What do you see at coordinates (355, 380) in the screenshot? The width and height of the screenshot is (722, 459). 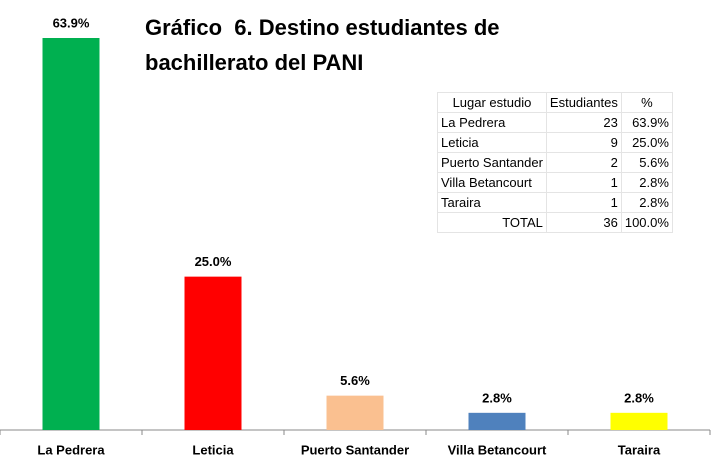 I see `value-label: 5.6%` at bounding box center [355, 380].